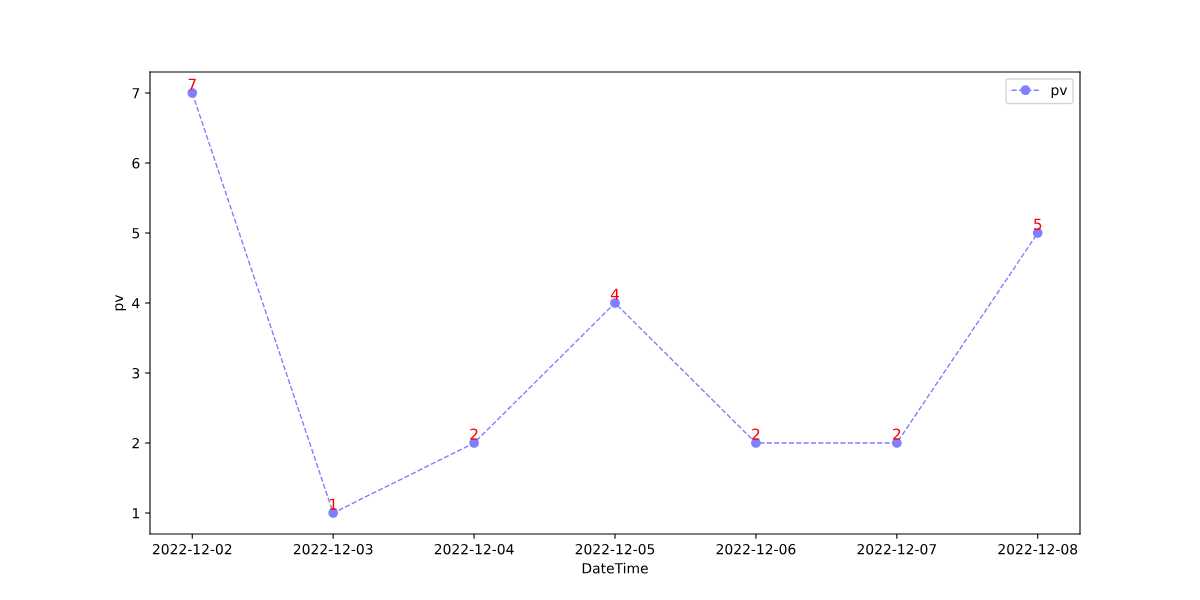 Image resolution: width=1200 pixels, height=600 pixels. I want to click on x-tick-label: 2022-12-04, so click(474, 549).